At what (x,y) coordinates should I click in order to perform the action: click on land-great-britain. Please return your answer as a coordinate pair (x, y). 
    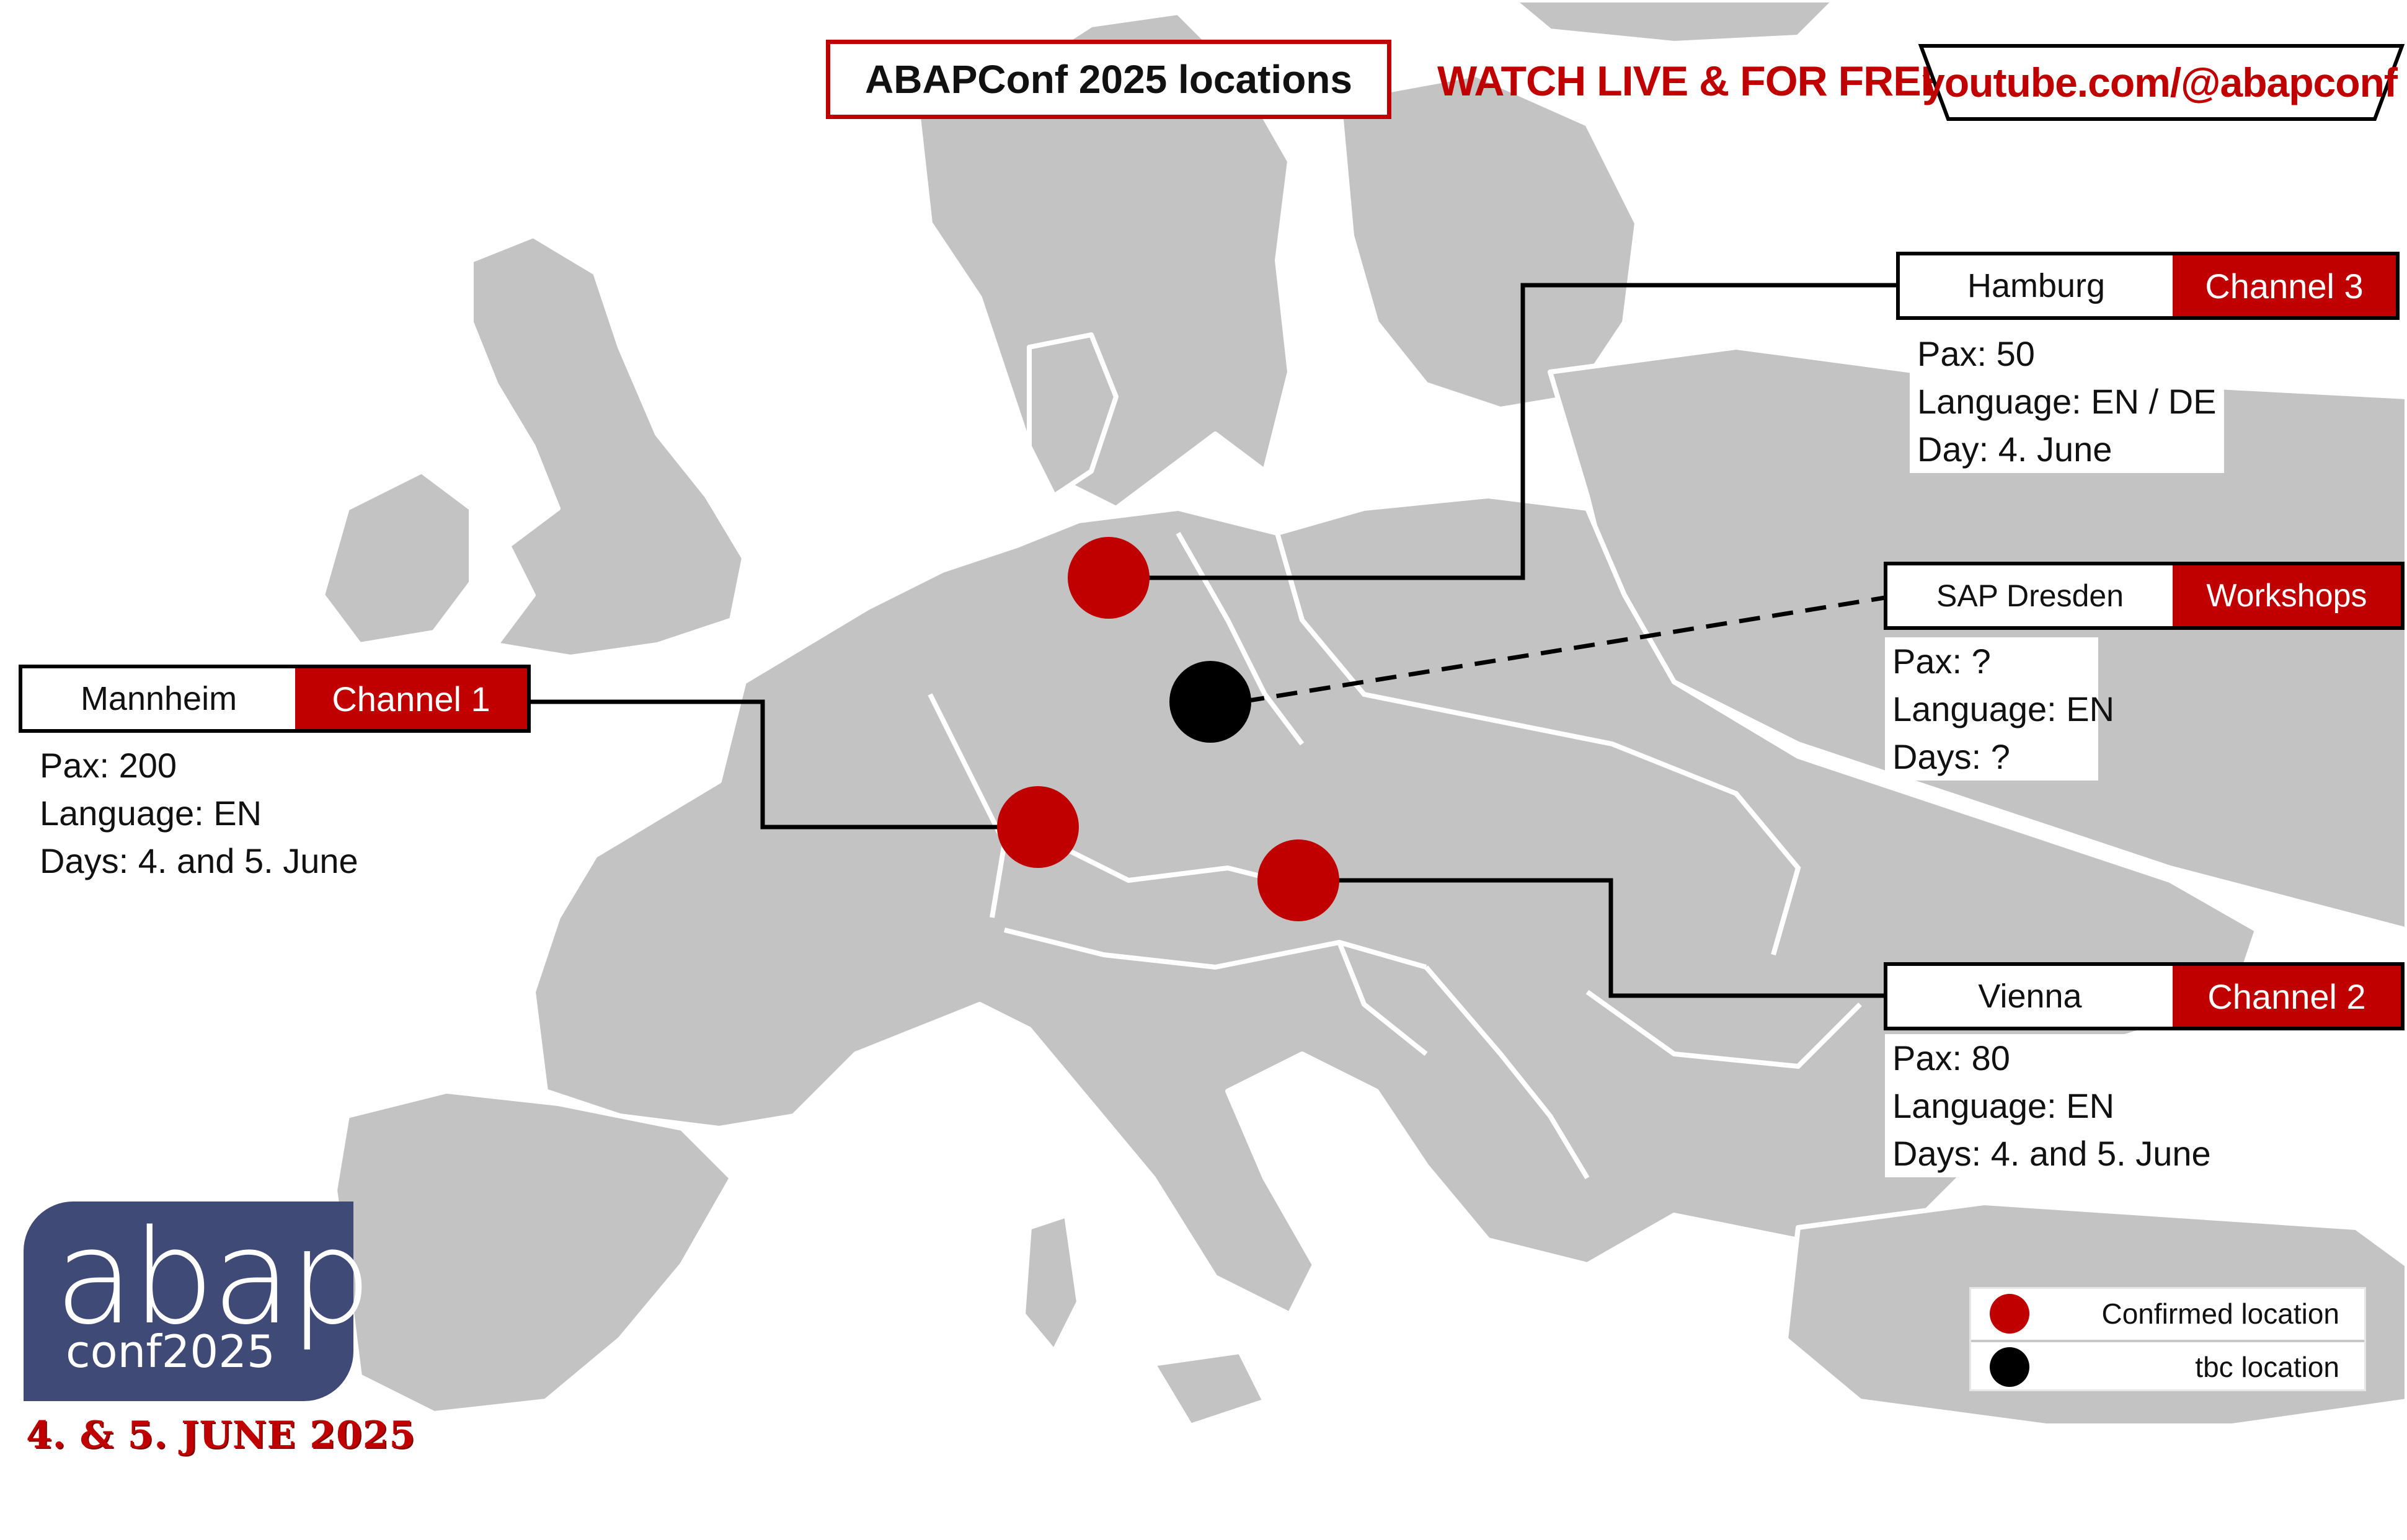
    Looking at the image, I should click on (608, 446).